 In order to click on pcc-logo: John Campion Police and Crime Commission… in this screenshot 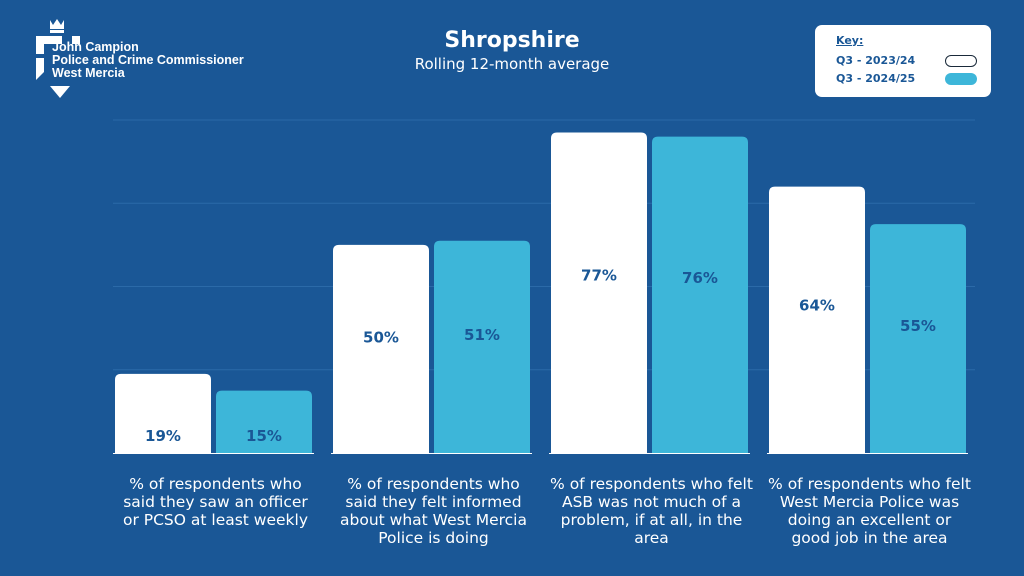, I will do `click(142, 57)`.